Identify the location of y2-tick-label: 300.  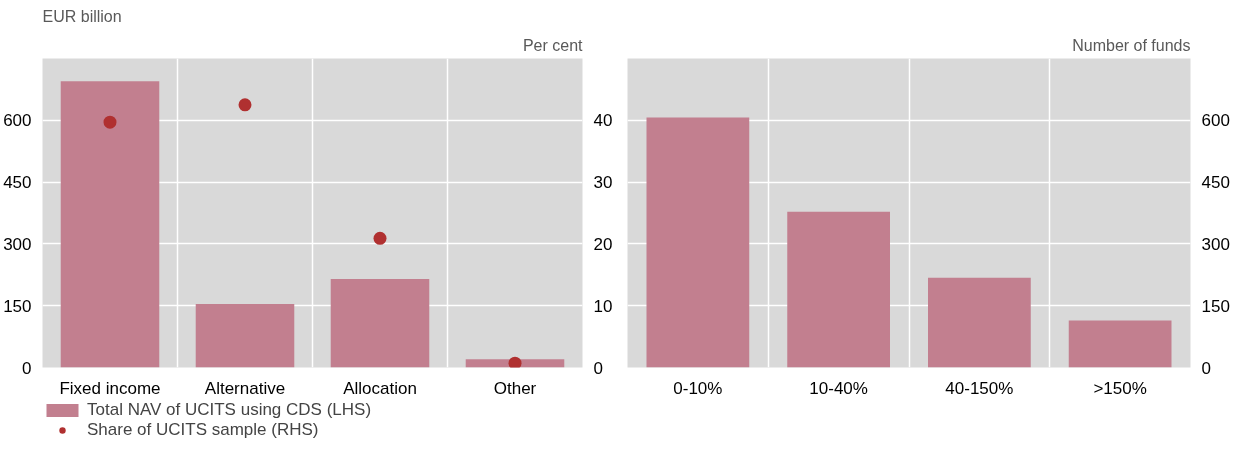
(1215, 244).